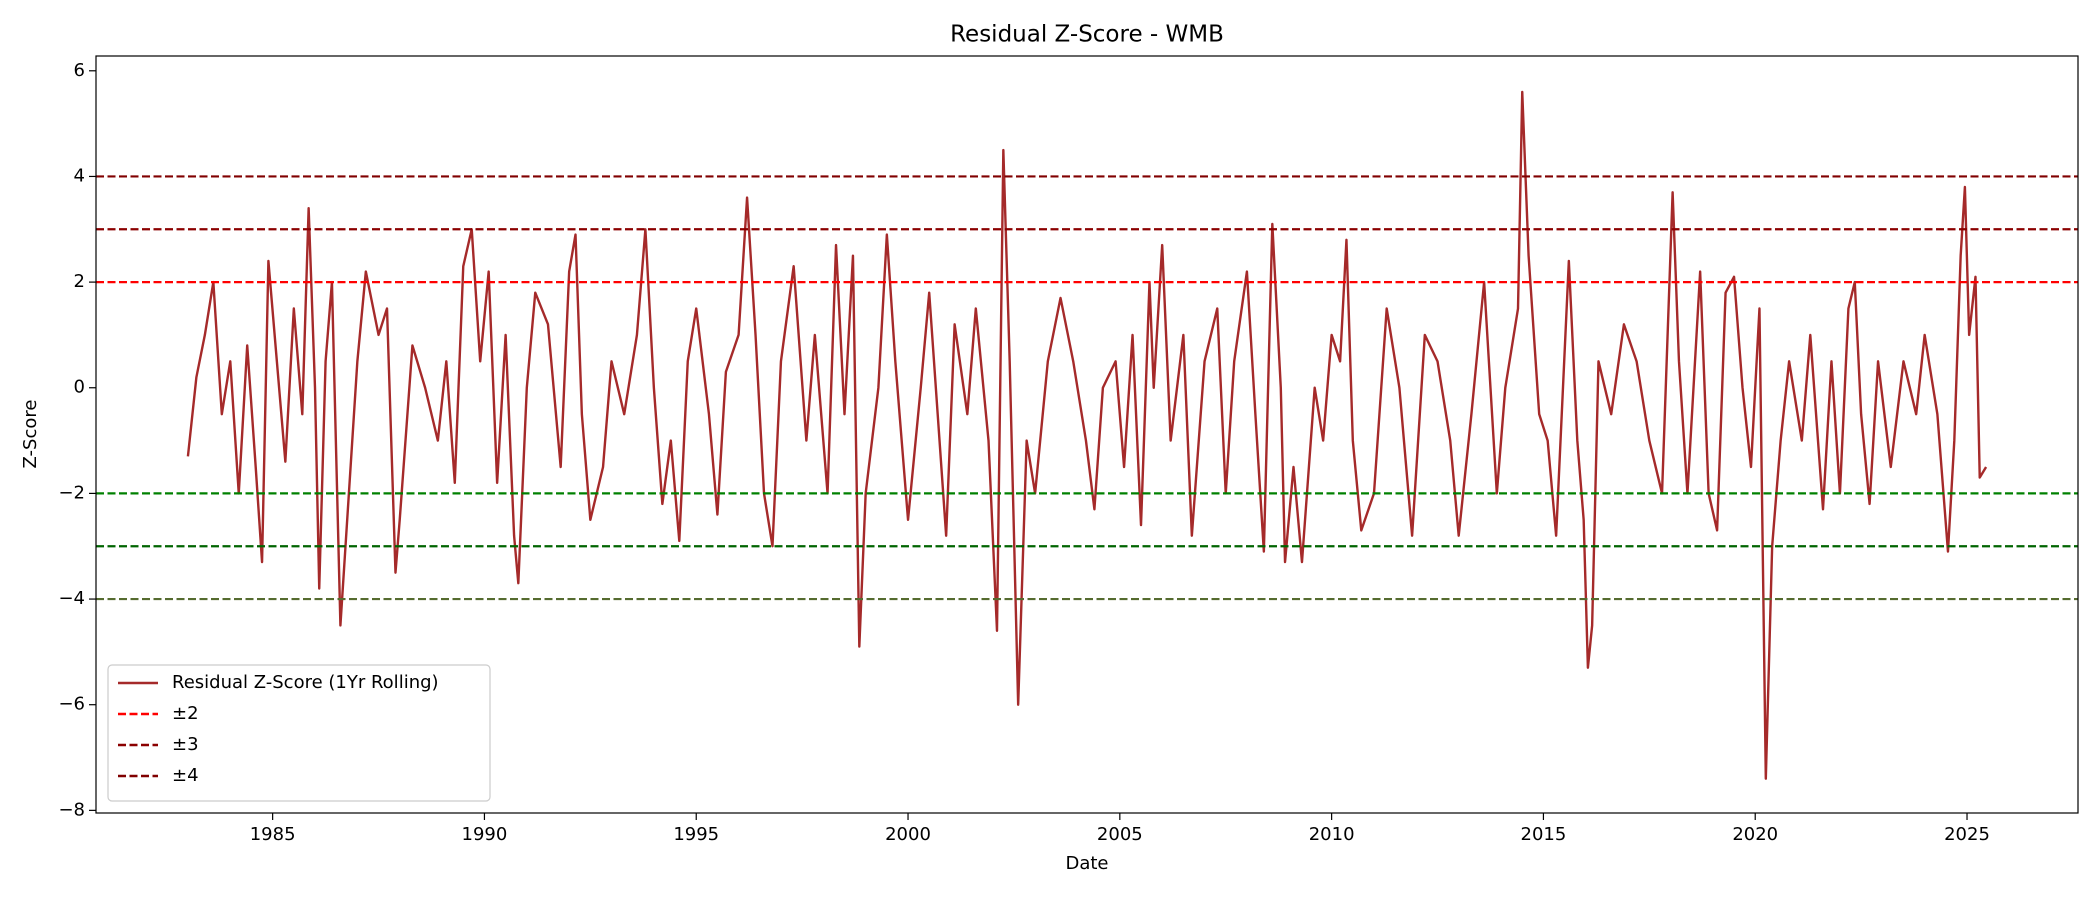 Image resolution: width=2100 pixels, height=900 pixels. I want to click on legend-label: Residual Z-Score (1Yr Rolling), so click(305, 682).